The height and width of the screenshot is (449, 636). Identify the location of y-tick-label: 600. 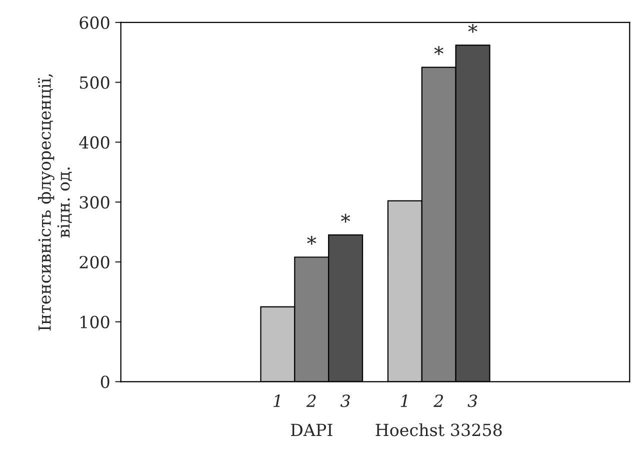
(95, 23).